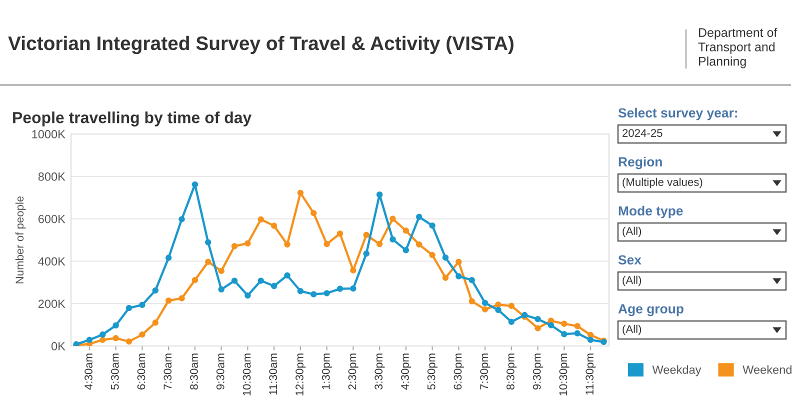 The image size is (796, 397). I want to click on x-tick-label: 4:30pm, so click(406, 372).